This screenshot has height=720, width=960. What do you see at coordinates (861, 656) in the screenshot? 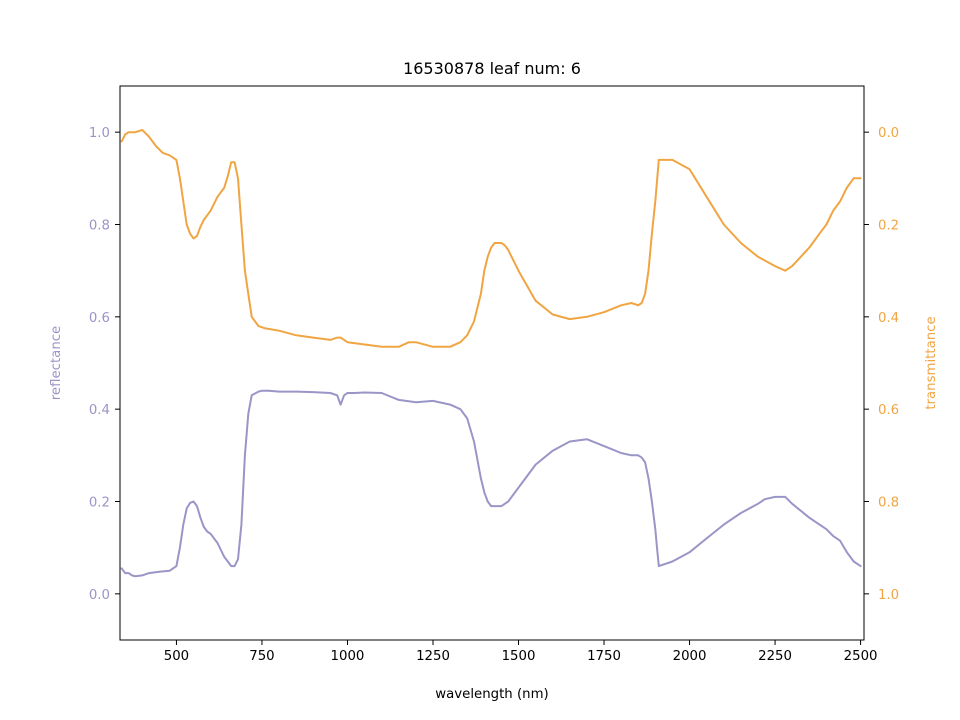
I see `x-tick-label: 2500` at bounding box center [861, 656].